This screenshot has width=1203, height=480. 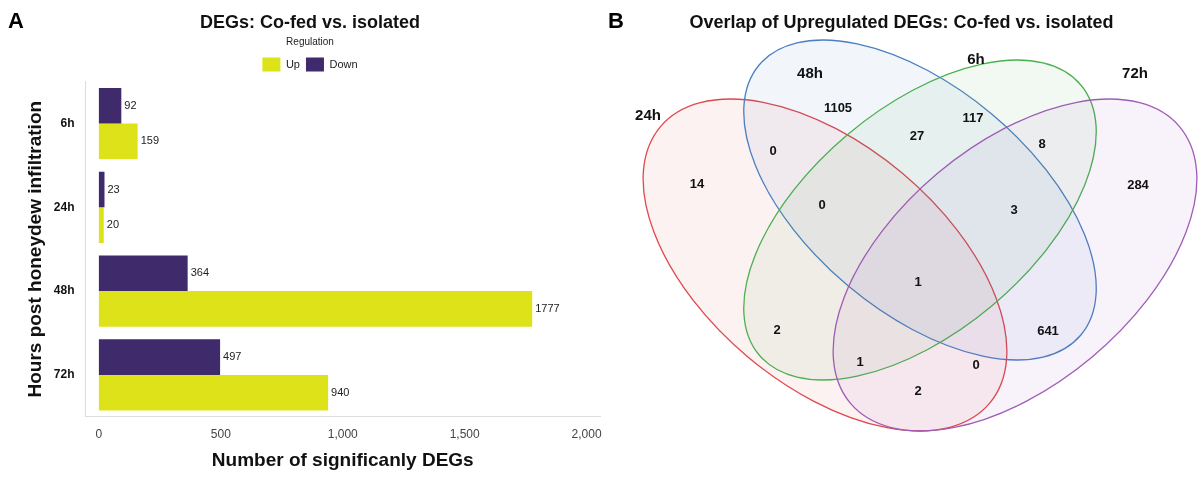 What do you see at coordinates (1042, 143) in the screenshot?
I see `text: 8` at bounding box center [1042, 143].